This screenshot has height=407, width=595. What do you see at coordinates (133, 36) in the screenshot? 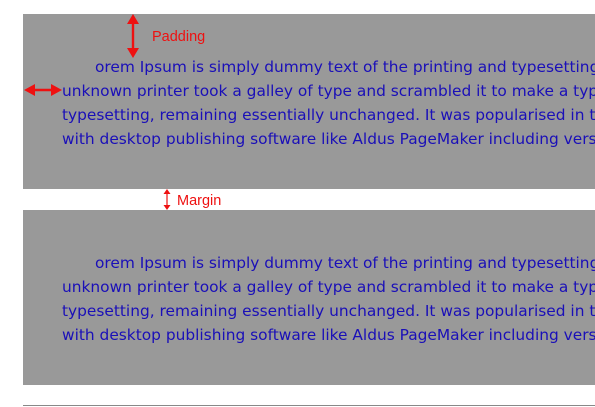
I see `vertical-padding-arrow-icon` at bounding box center [133, 36].